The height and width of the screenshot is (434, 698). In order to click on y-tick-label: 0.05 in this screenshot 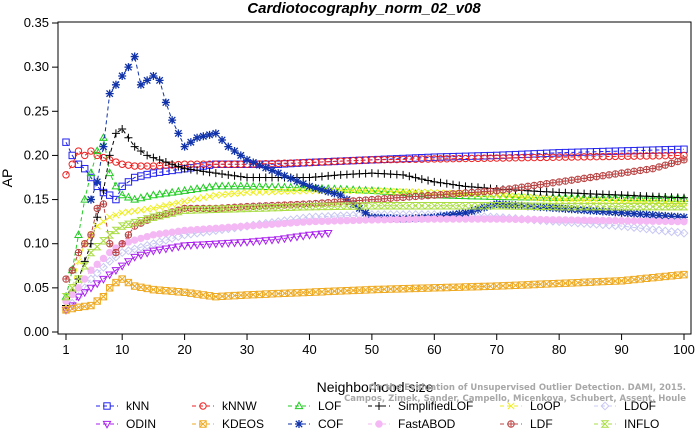, I will do `click(36, 287)`.